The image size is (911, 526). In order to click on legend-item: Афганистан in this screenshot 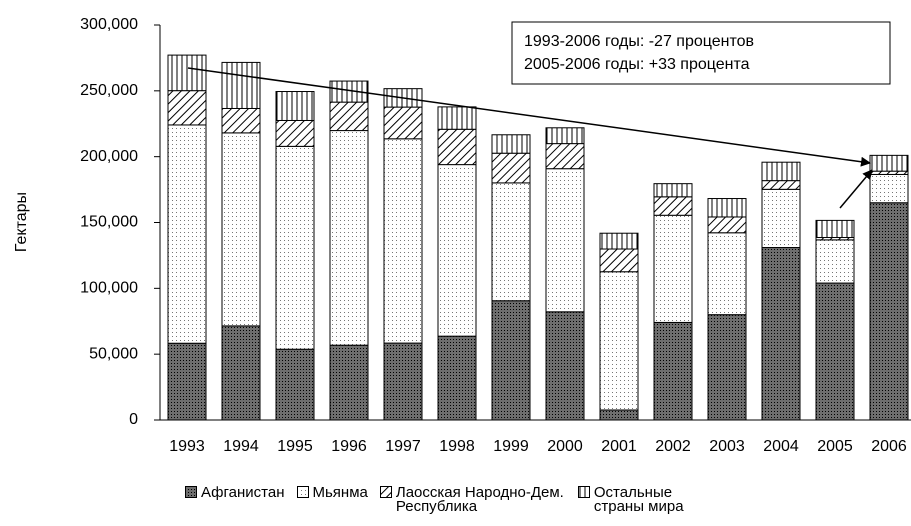, I will do `click(235, 499)`.